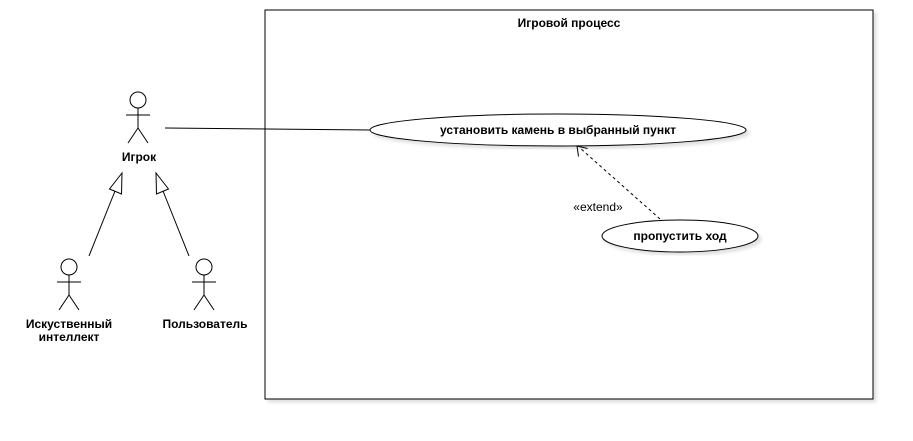 Image resolution: width=913 pixels, height=441 pixels. I want to click on use-case-place-stone-label: установить камень в выбранный пункт, so click(558, 130).